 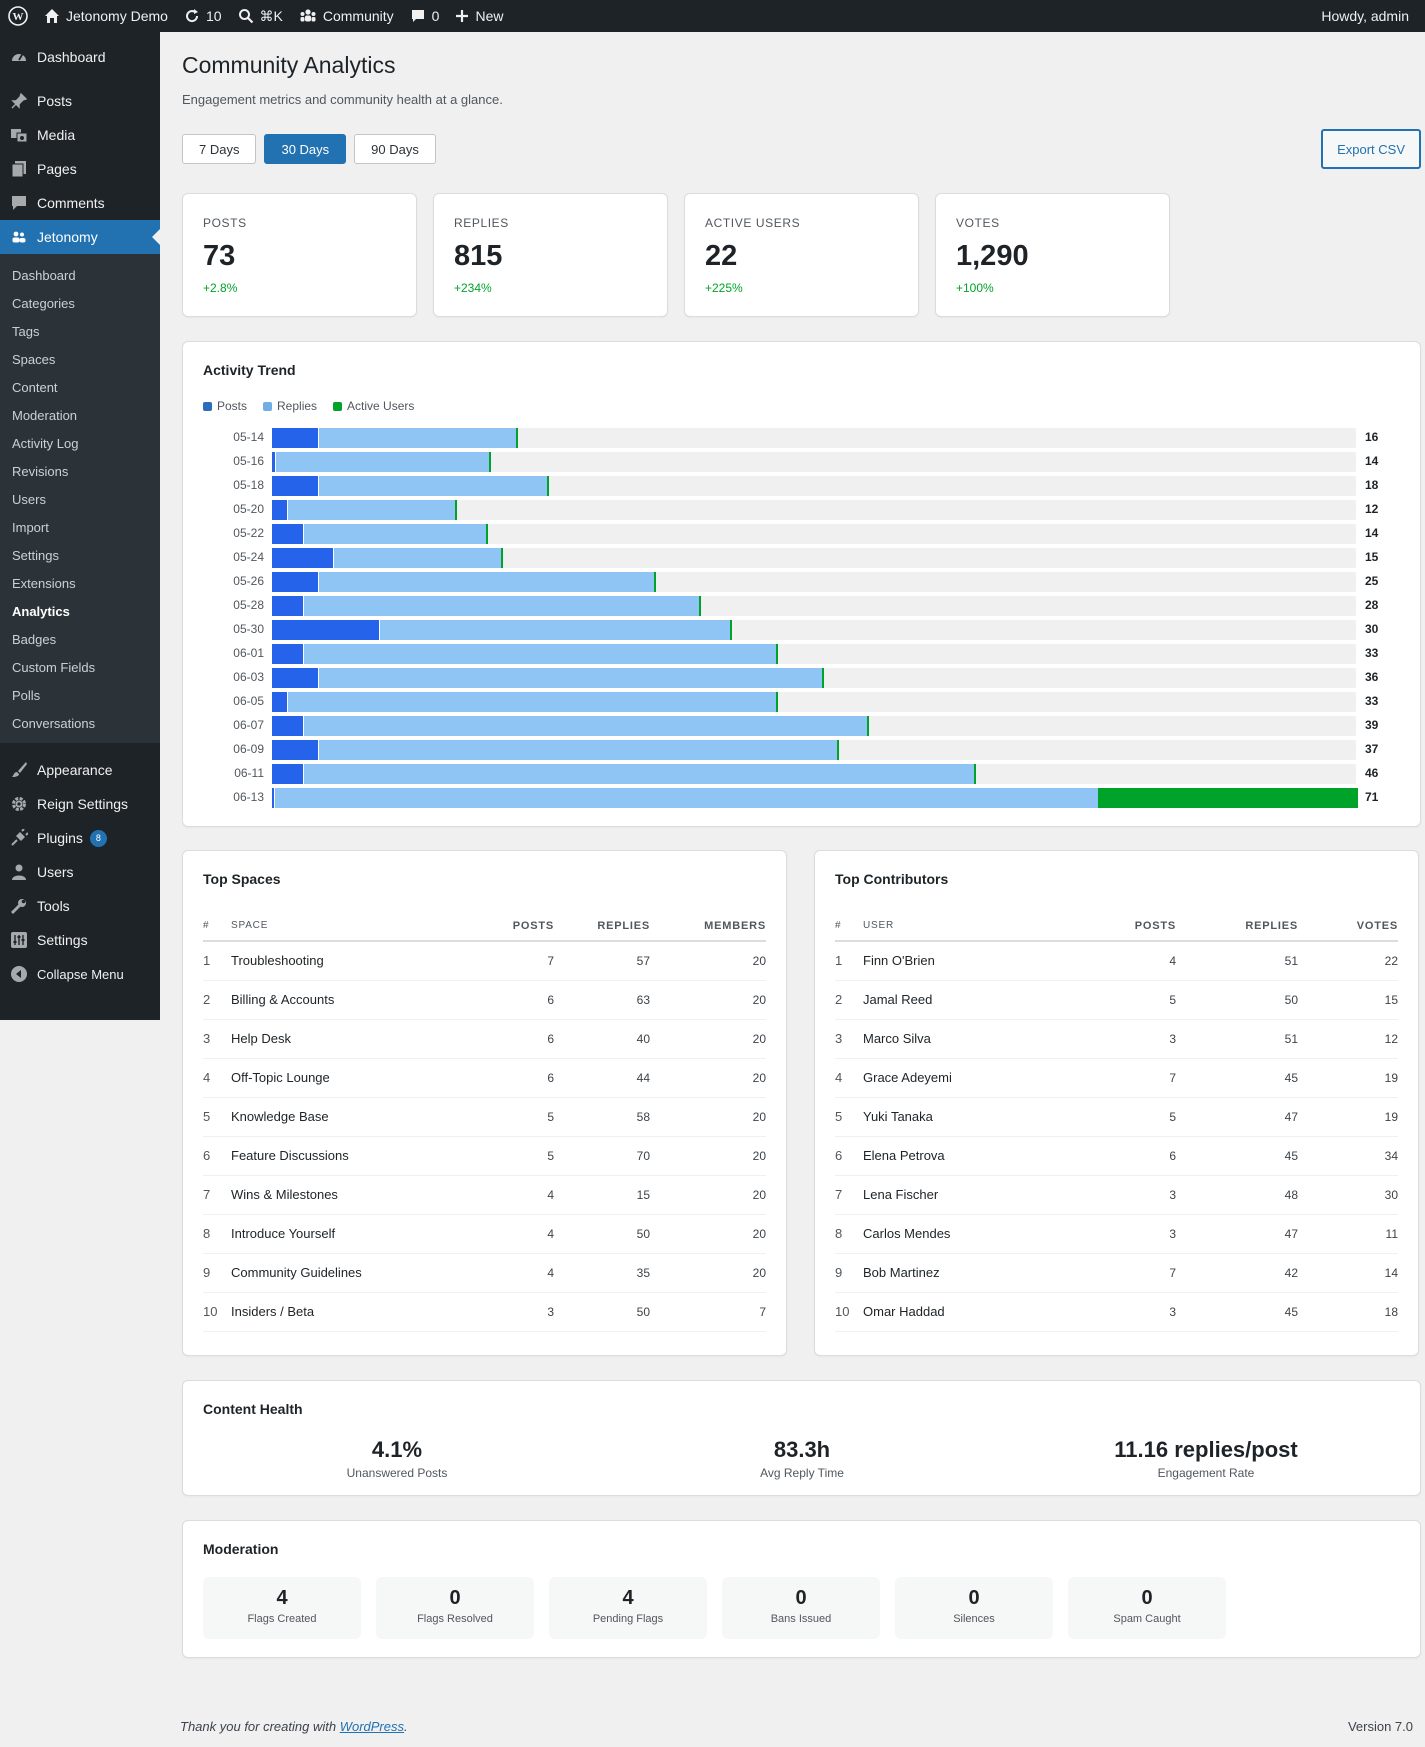 What do you see at coordinates (979, 1234) in the screenshot?
I see `name-cell: Carlos Mendes` at bounding box center [979, 1234].